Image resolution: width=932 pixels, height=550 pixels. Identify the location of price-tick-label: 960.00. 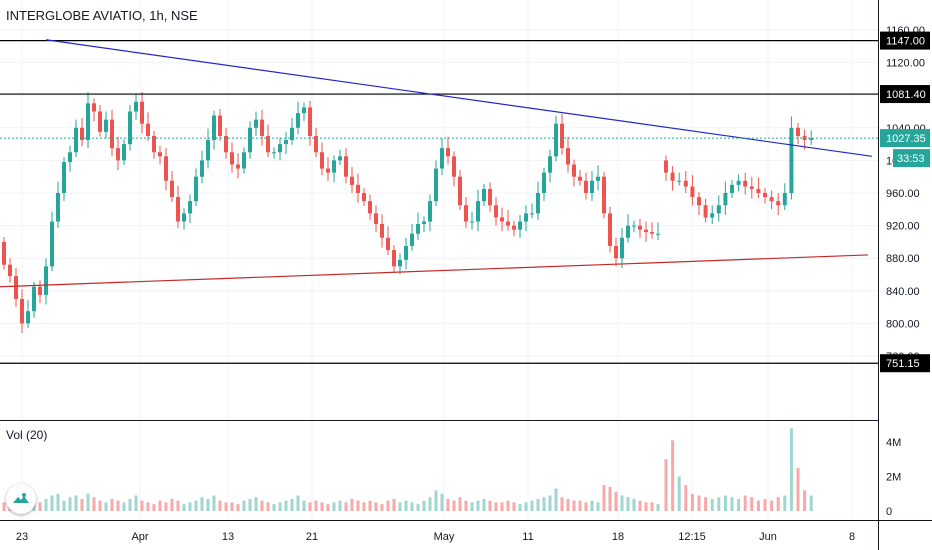
(903, 194).